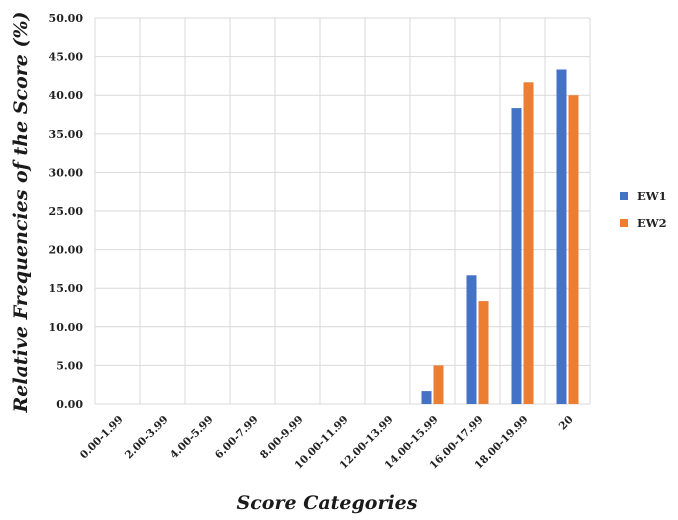 The width and height of the screenshot is (678, 520). What do you see at coordinates (102, 438) in the screenshot?
I see `x-tick-label: 0.00-1.99` at bounding box center [102, 438].